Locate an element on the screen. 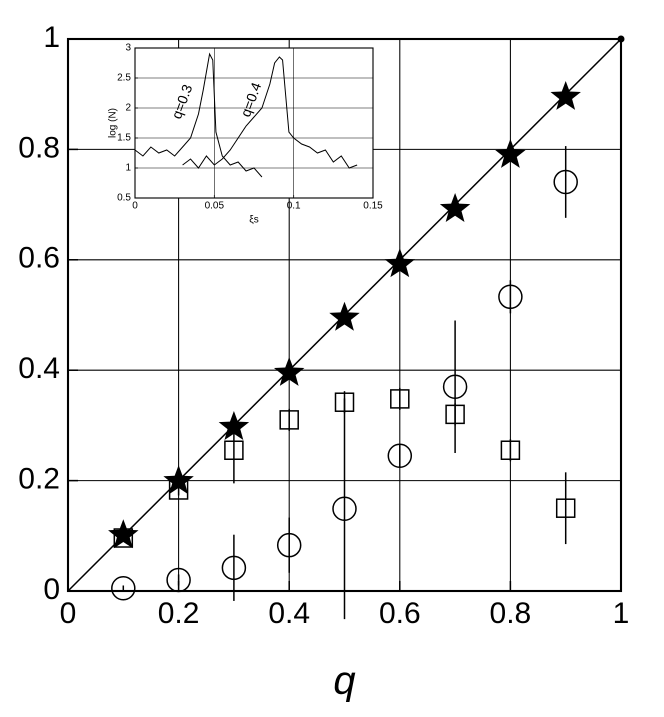  y-tick-label: 0.6 is located at coordinates (39, 258).